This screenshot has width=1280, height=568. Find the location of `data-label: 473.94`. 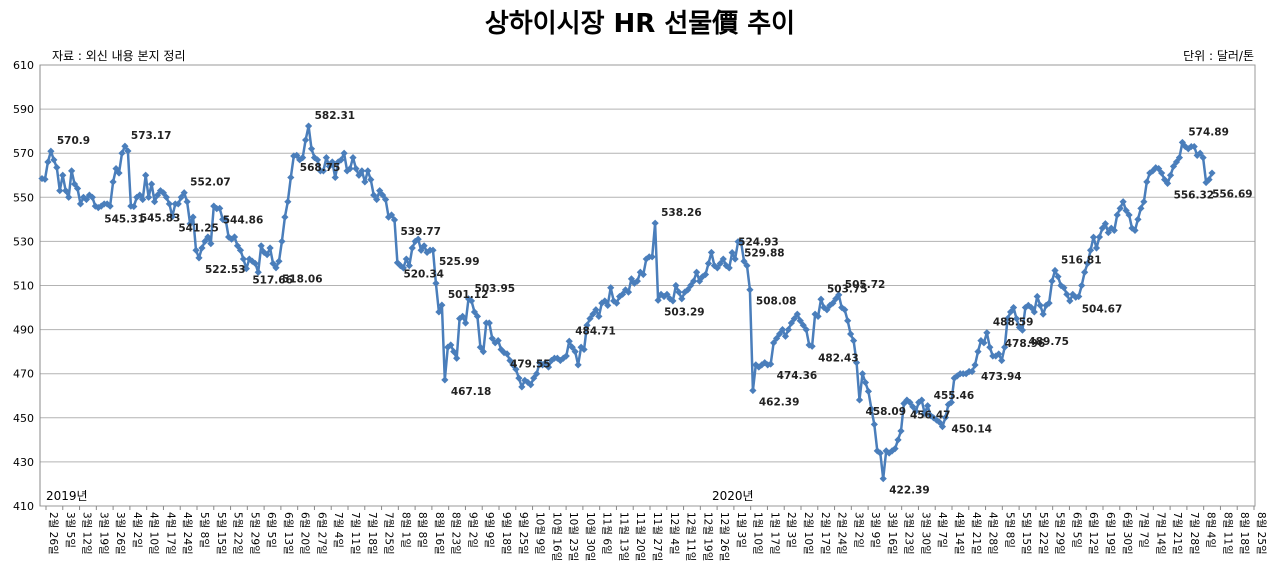

data-label: 473.94 is located at coordinates (1001, 377).